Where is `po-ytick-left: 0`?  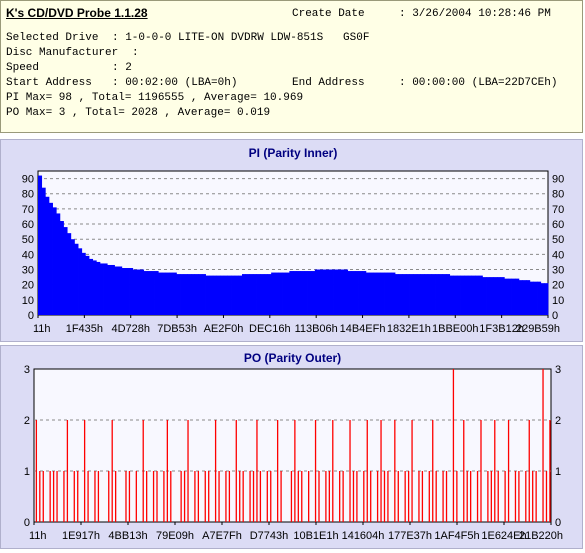 po-ytick-left: 0 is located at coordinates (27, 523).